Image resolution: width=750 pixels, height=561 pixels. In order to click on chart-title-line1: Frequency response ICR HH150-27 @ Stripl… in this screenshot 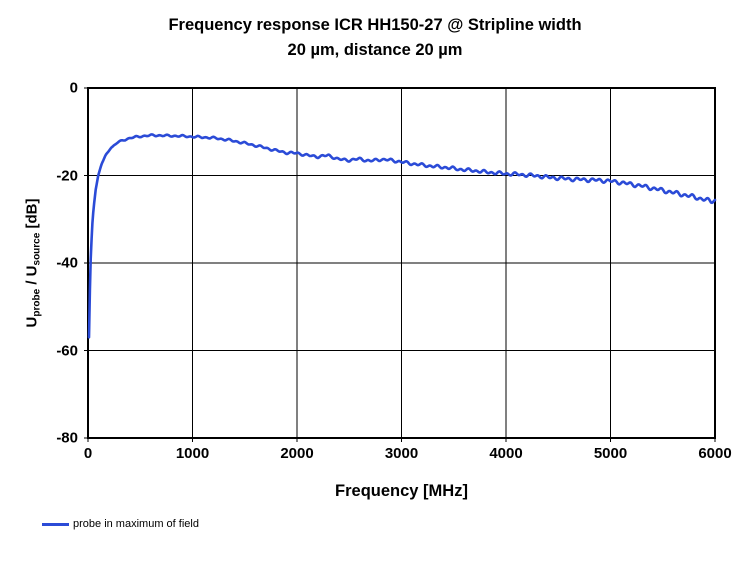, I will do `click(375, 25)`.